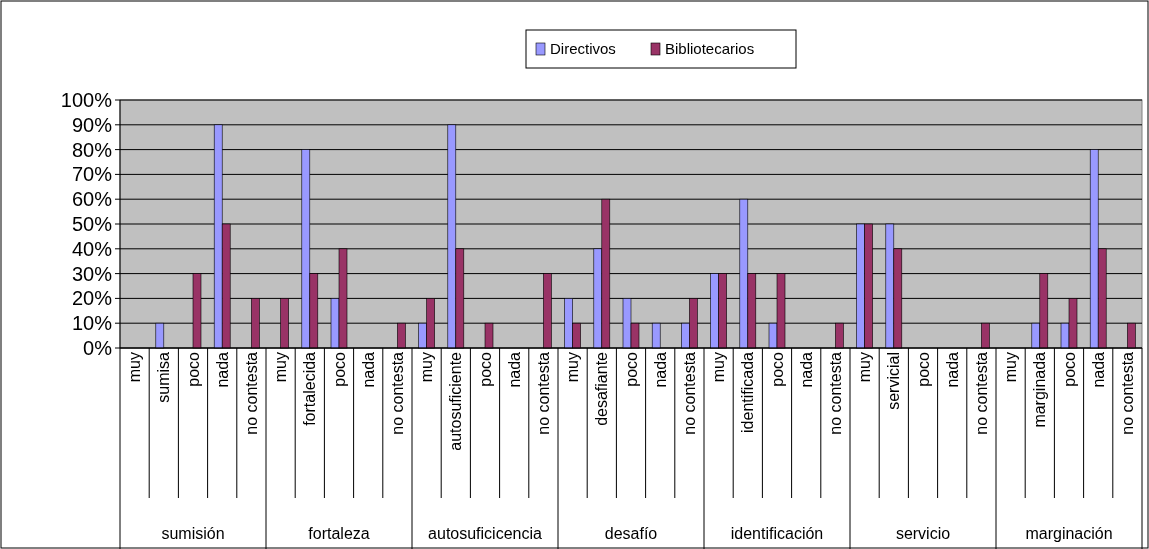 The image size is (1149, 549). Describe the element at coordinates (1069, 533) in the screenshot. I see `text: marginación` at that location.